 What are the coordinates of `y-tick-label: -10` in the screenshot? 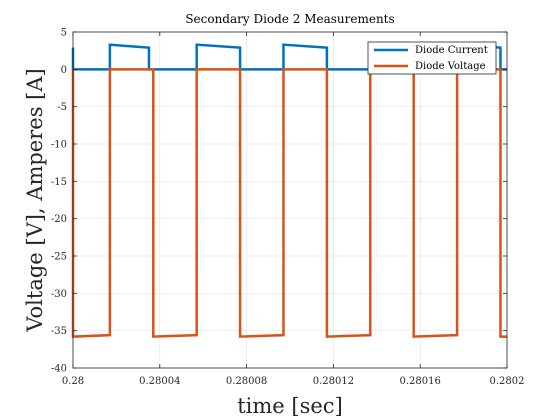 It's located at (59, 145).